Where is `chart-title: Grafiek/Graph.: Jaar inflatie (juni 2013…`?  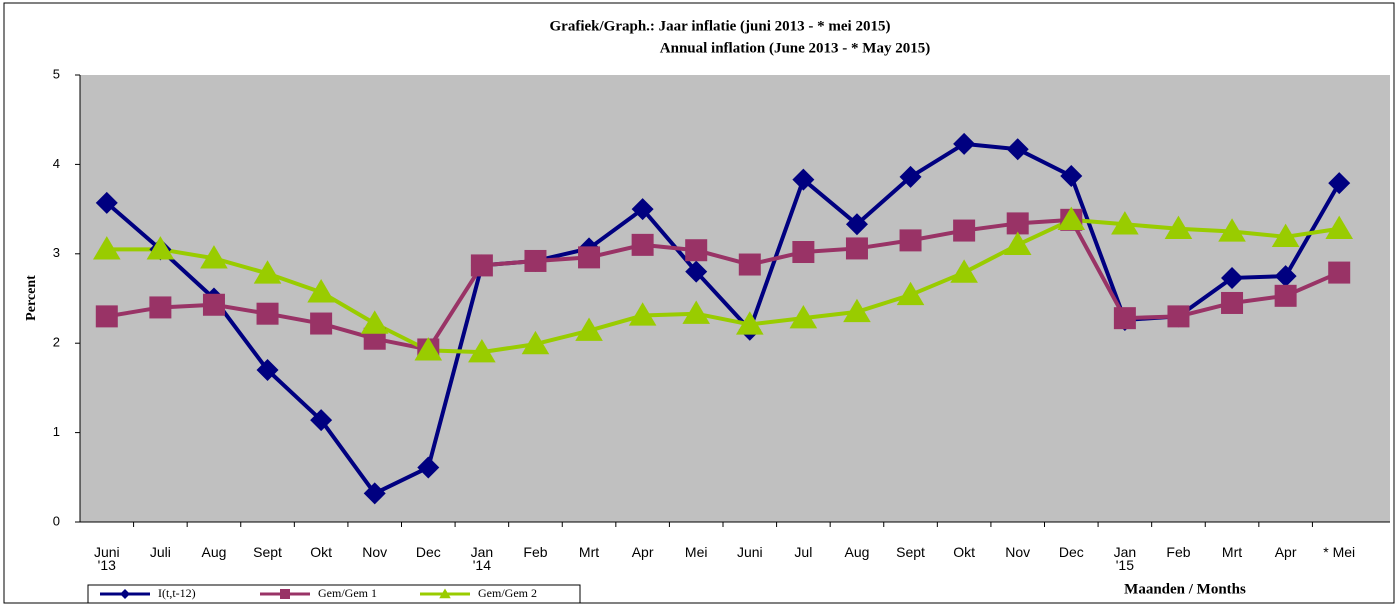
chart-title: Grafiek/Graph.: Jaar inflatie (juni 2013… is located at coordinates (720, 26).